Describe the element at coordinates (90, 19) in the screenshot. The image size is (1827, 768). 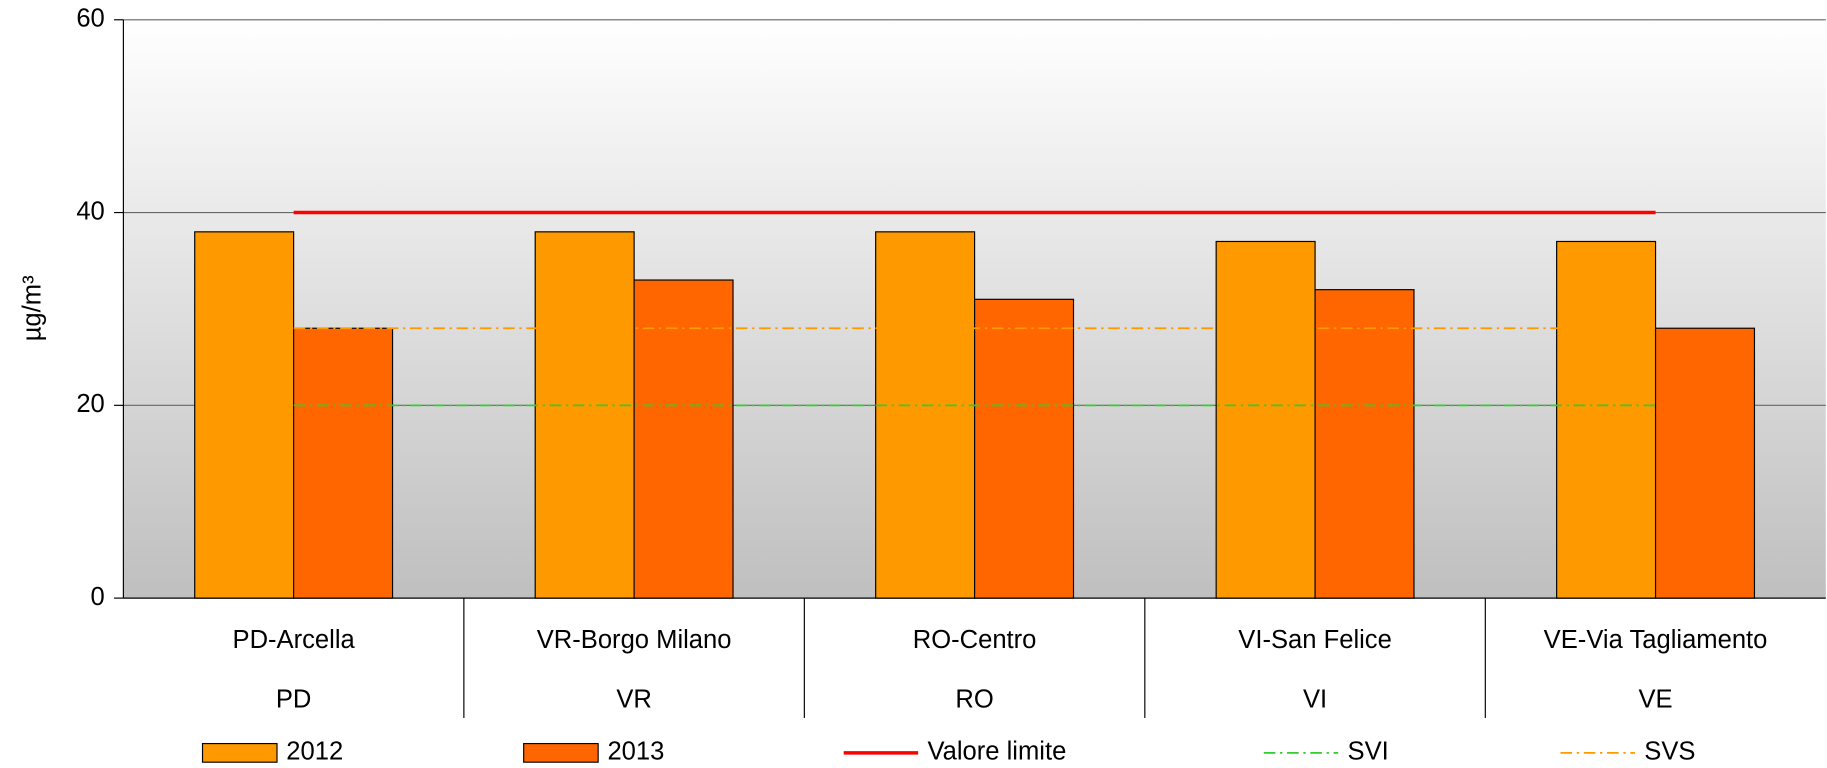
I see `y-tick-label: 60` at that location.